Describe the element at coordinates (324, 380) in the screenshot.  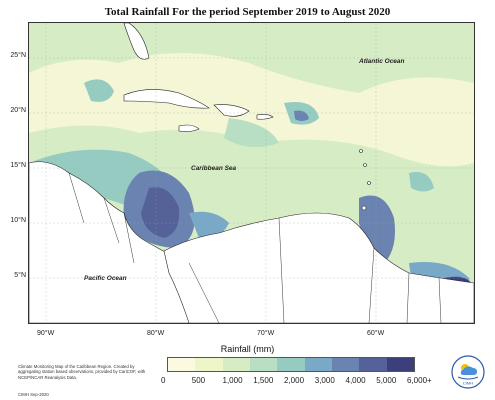
I see `legend-label: 3,000` at that location.